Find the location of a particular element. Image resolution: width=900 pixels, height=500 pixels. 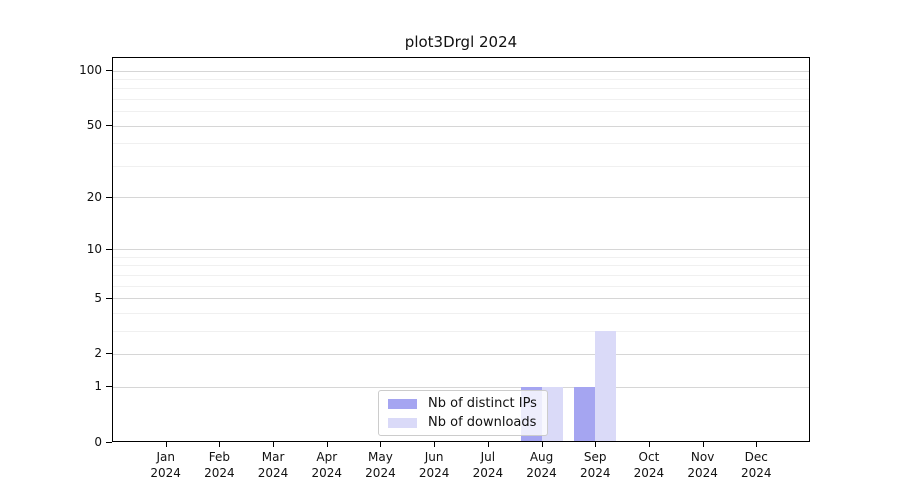

x-tick-label: Dec 2024 is located at coordinates (756, 465).